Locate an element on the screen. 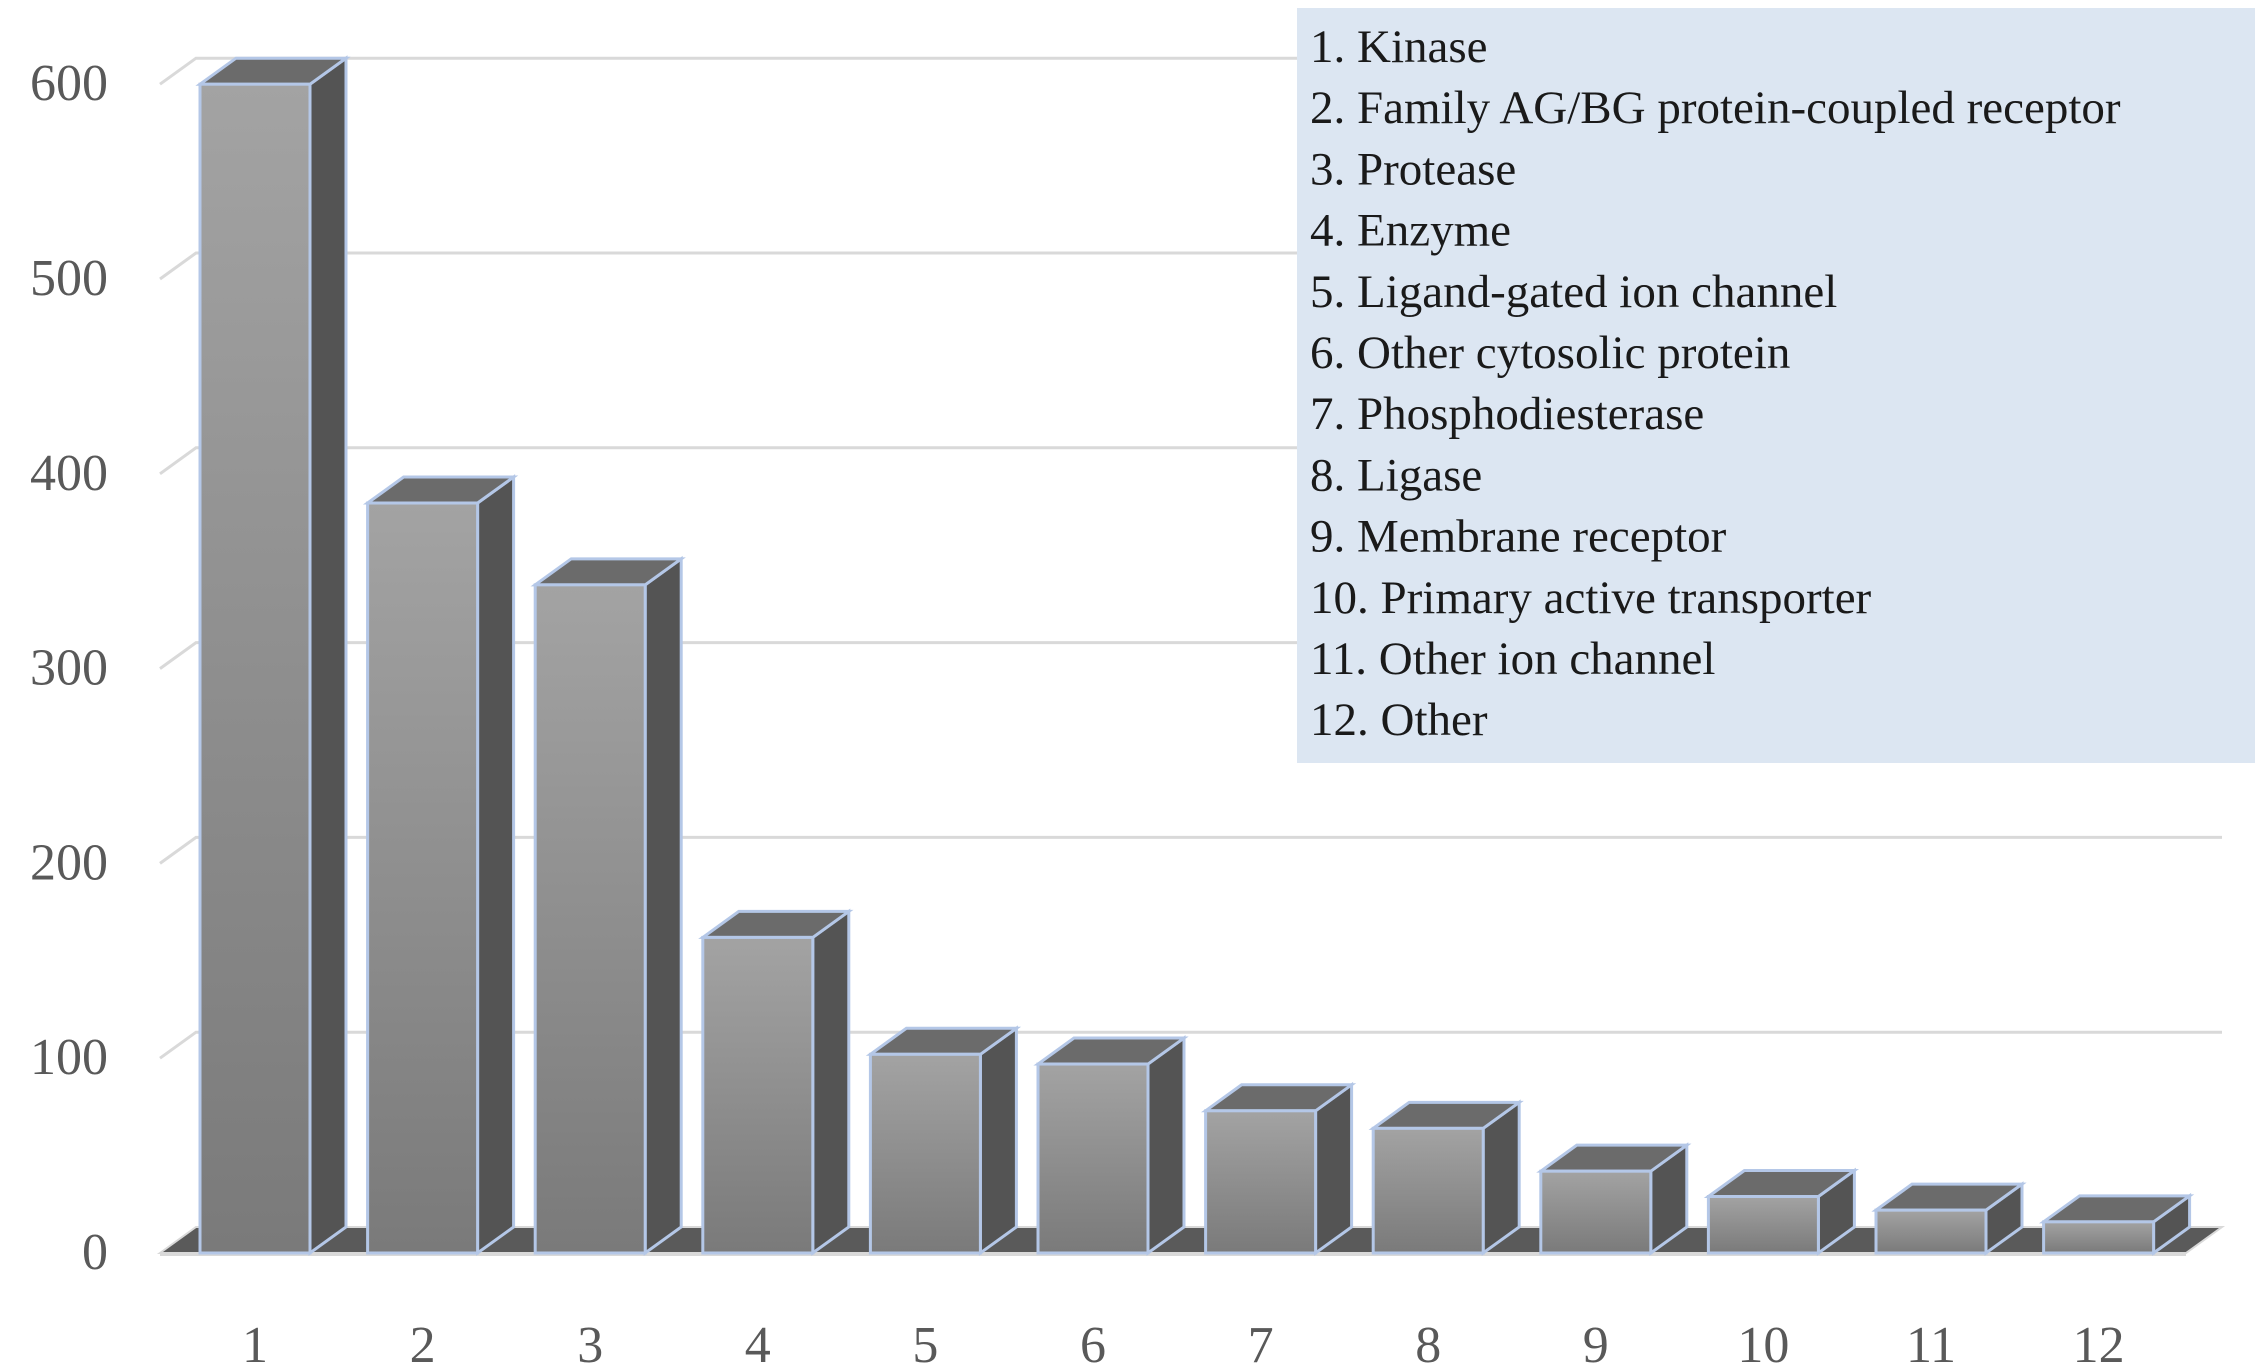 Image resolution: width=2255 pixels, height=1370 pixels. x-tick-label: 4 is located at coordinates (758, 1343).